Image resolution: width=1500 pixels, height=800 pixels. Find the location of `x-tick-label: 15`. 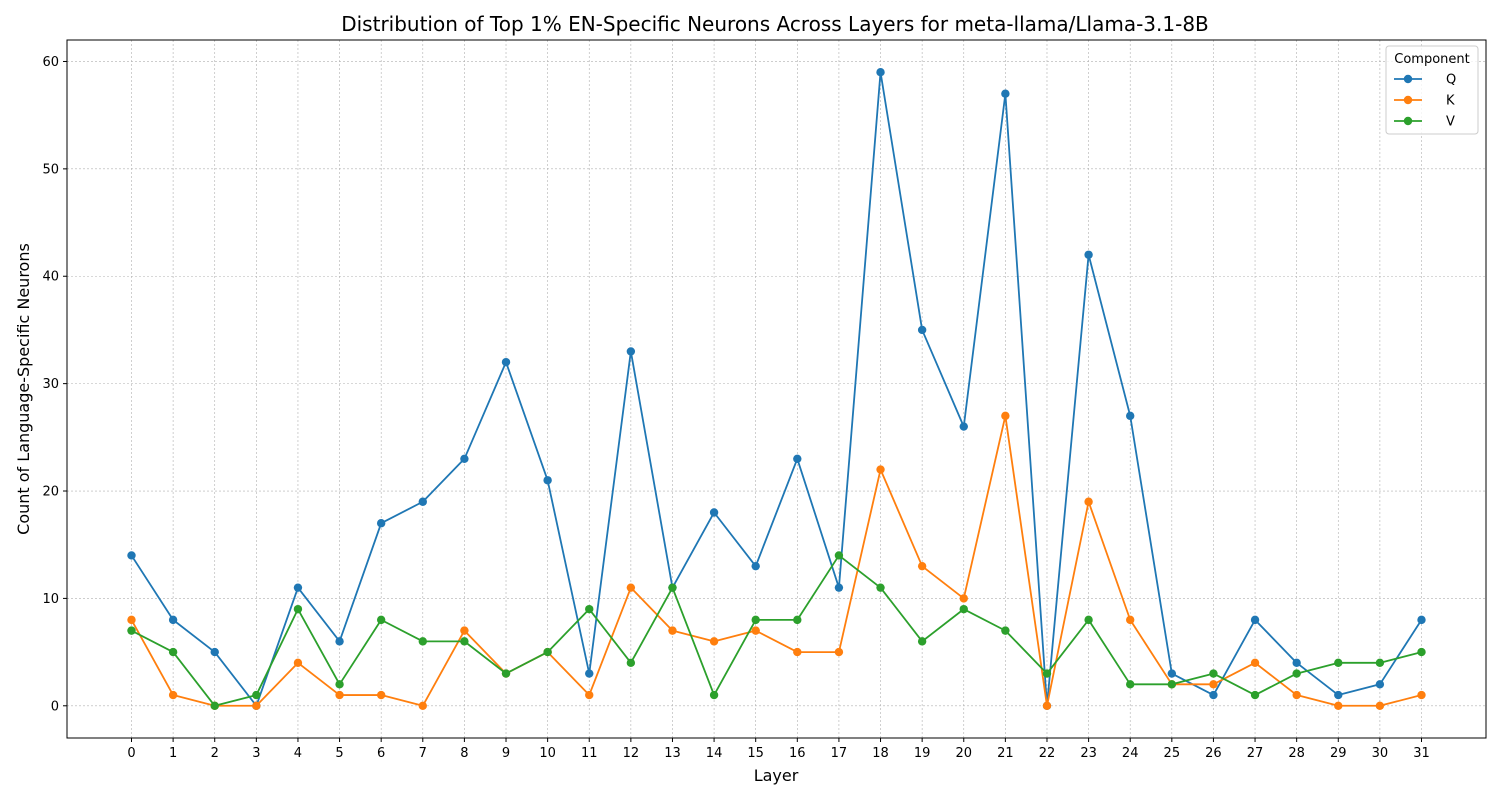

x-tick-label: 15 is located at coordinates (755, 753).